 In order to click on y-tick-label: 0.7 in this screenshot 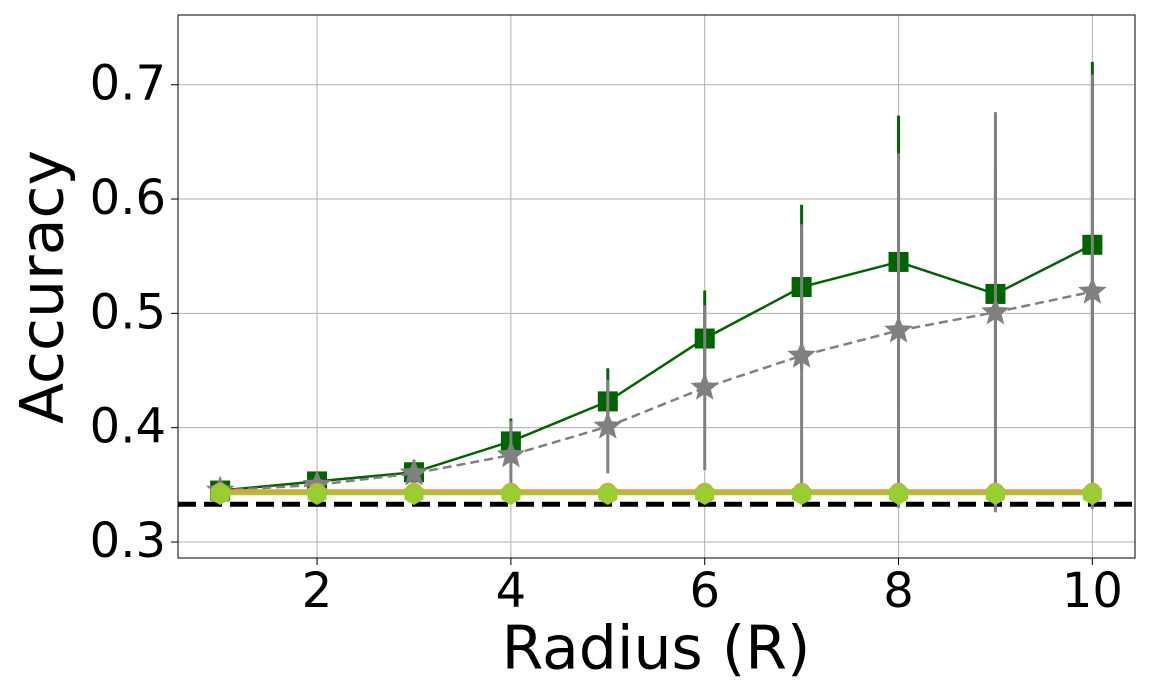, I will do `click(128, 84)`.